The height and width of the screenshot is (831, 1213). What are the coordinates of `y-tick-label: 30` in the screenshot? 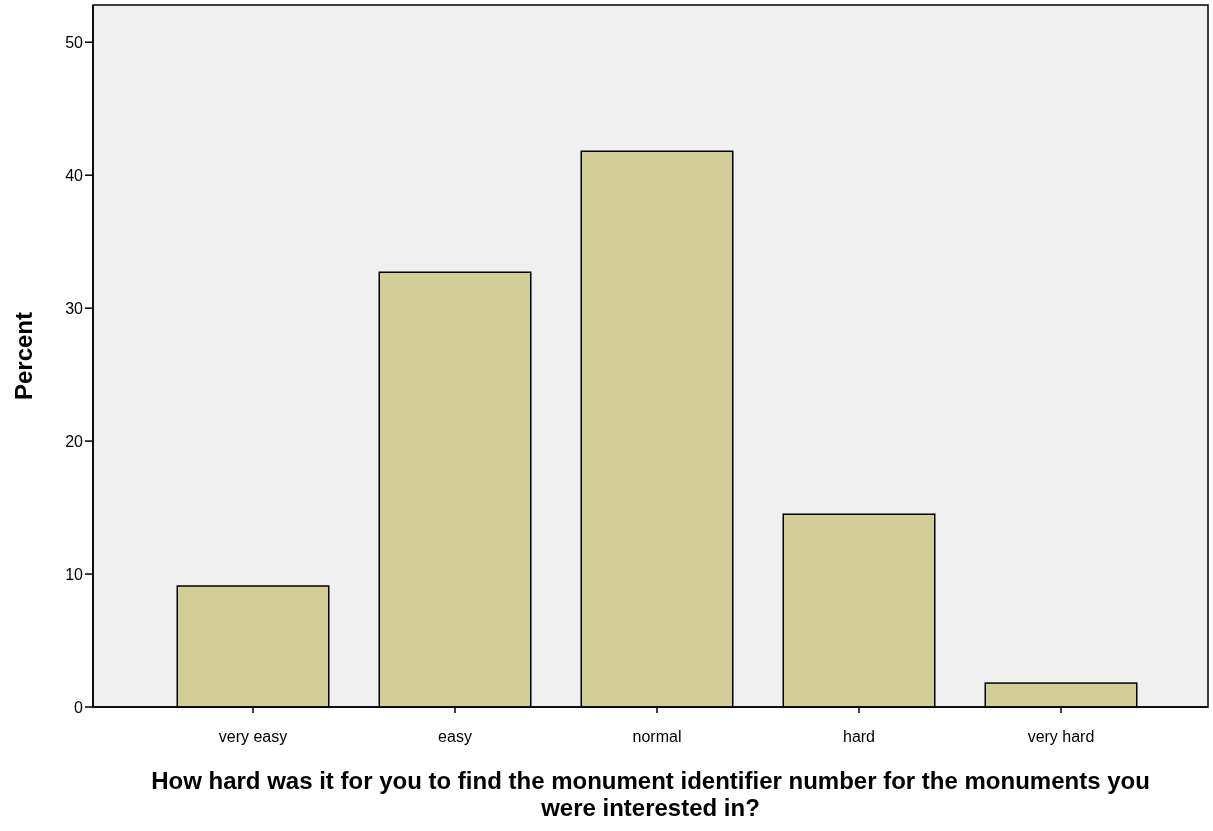 It's located at (74, 308).